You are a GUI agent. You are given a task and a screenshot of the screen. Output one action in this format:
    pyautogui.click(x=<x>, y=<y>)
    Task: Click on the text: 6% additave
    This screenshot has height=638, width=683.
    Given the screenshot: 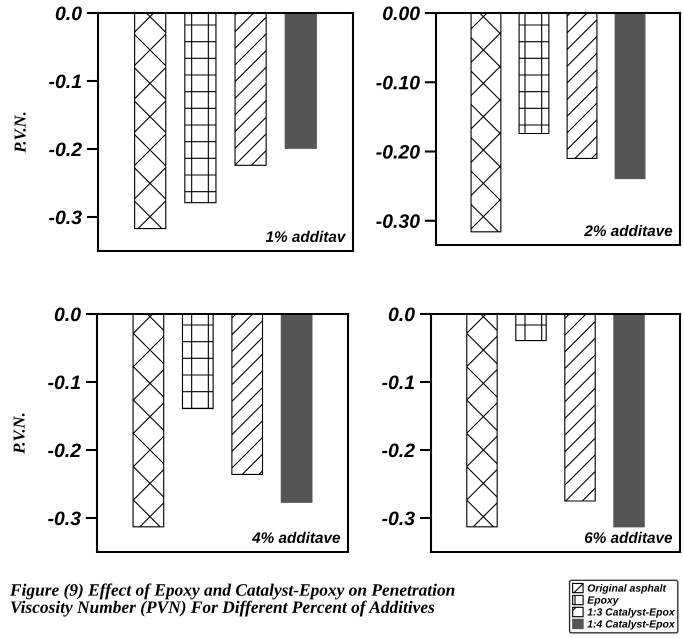 What is the action you would take?
    pyautogui.click(x=628, y=538)
    